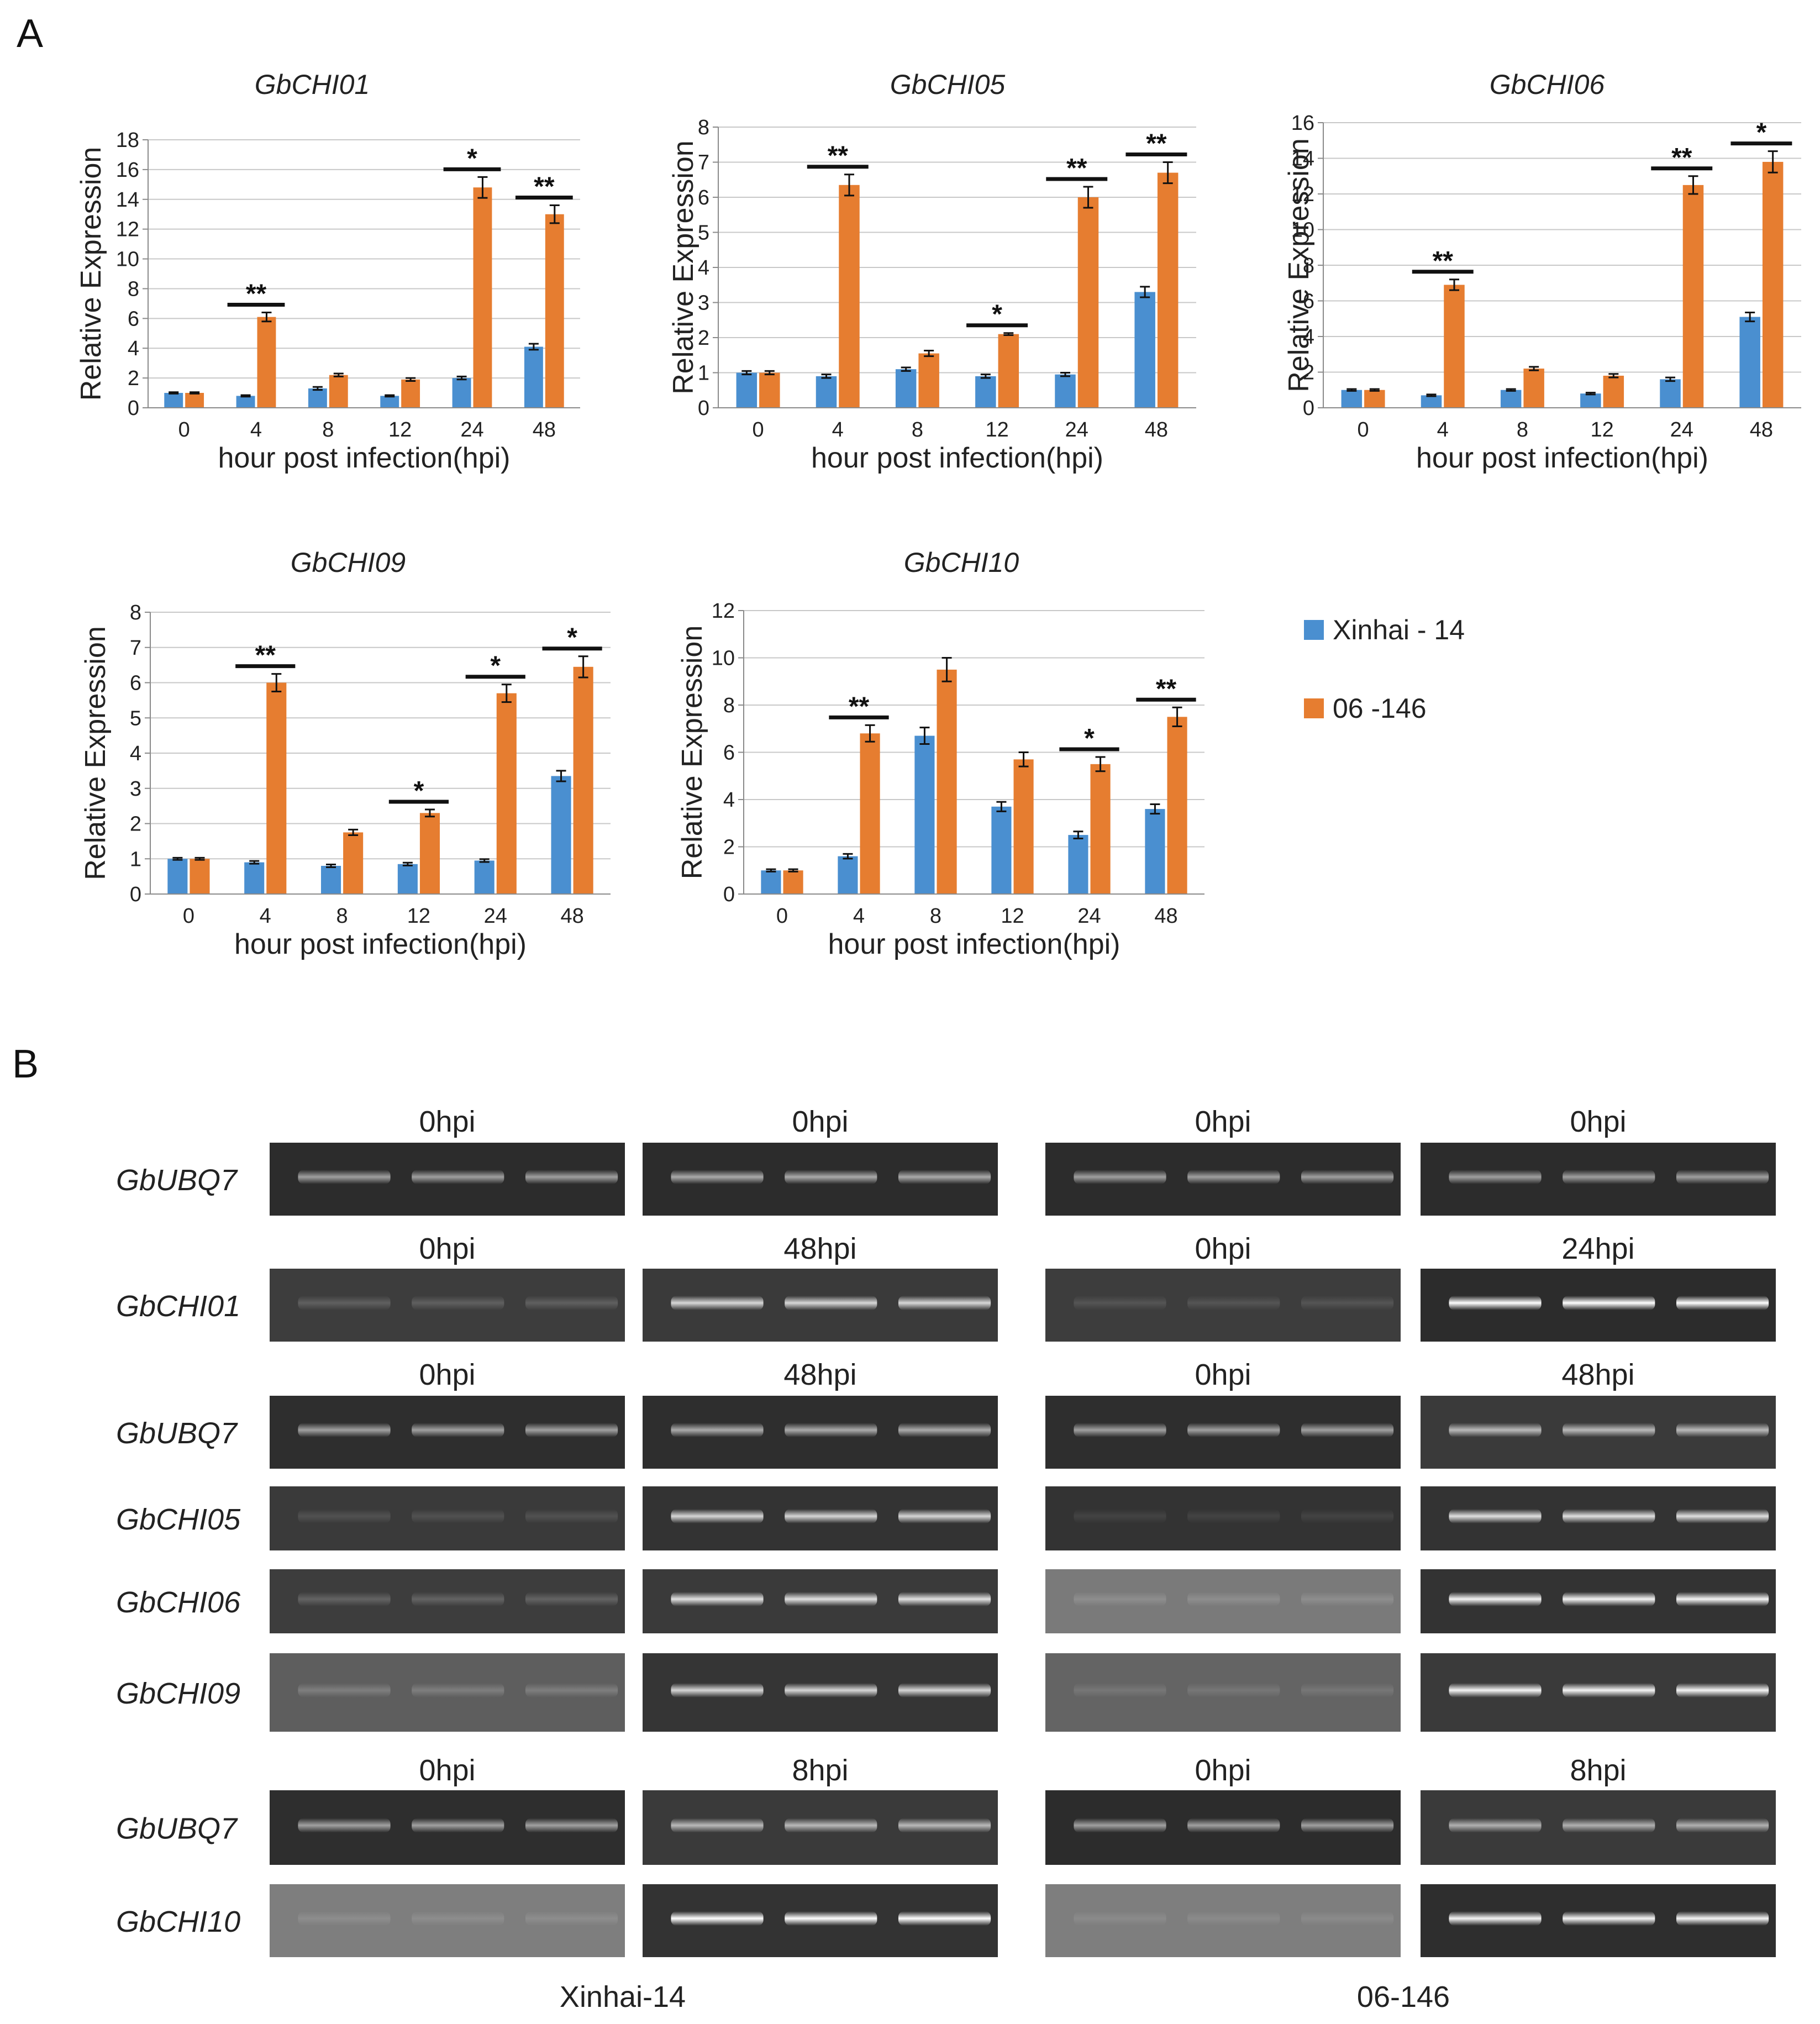 The height and width of the screenshot is (2024, 1820). I want to click on y-axis-label: Relative Expression, so click(96, 753).